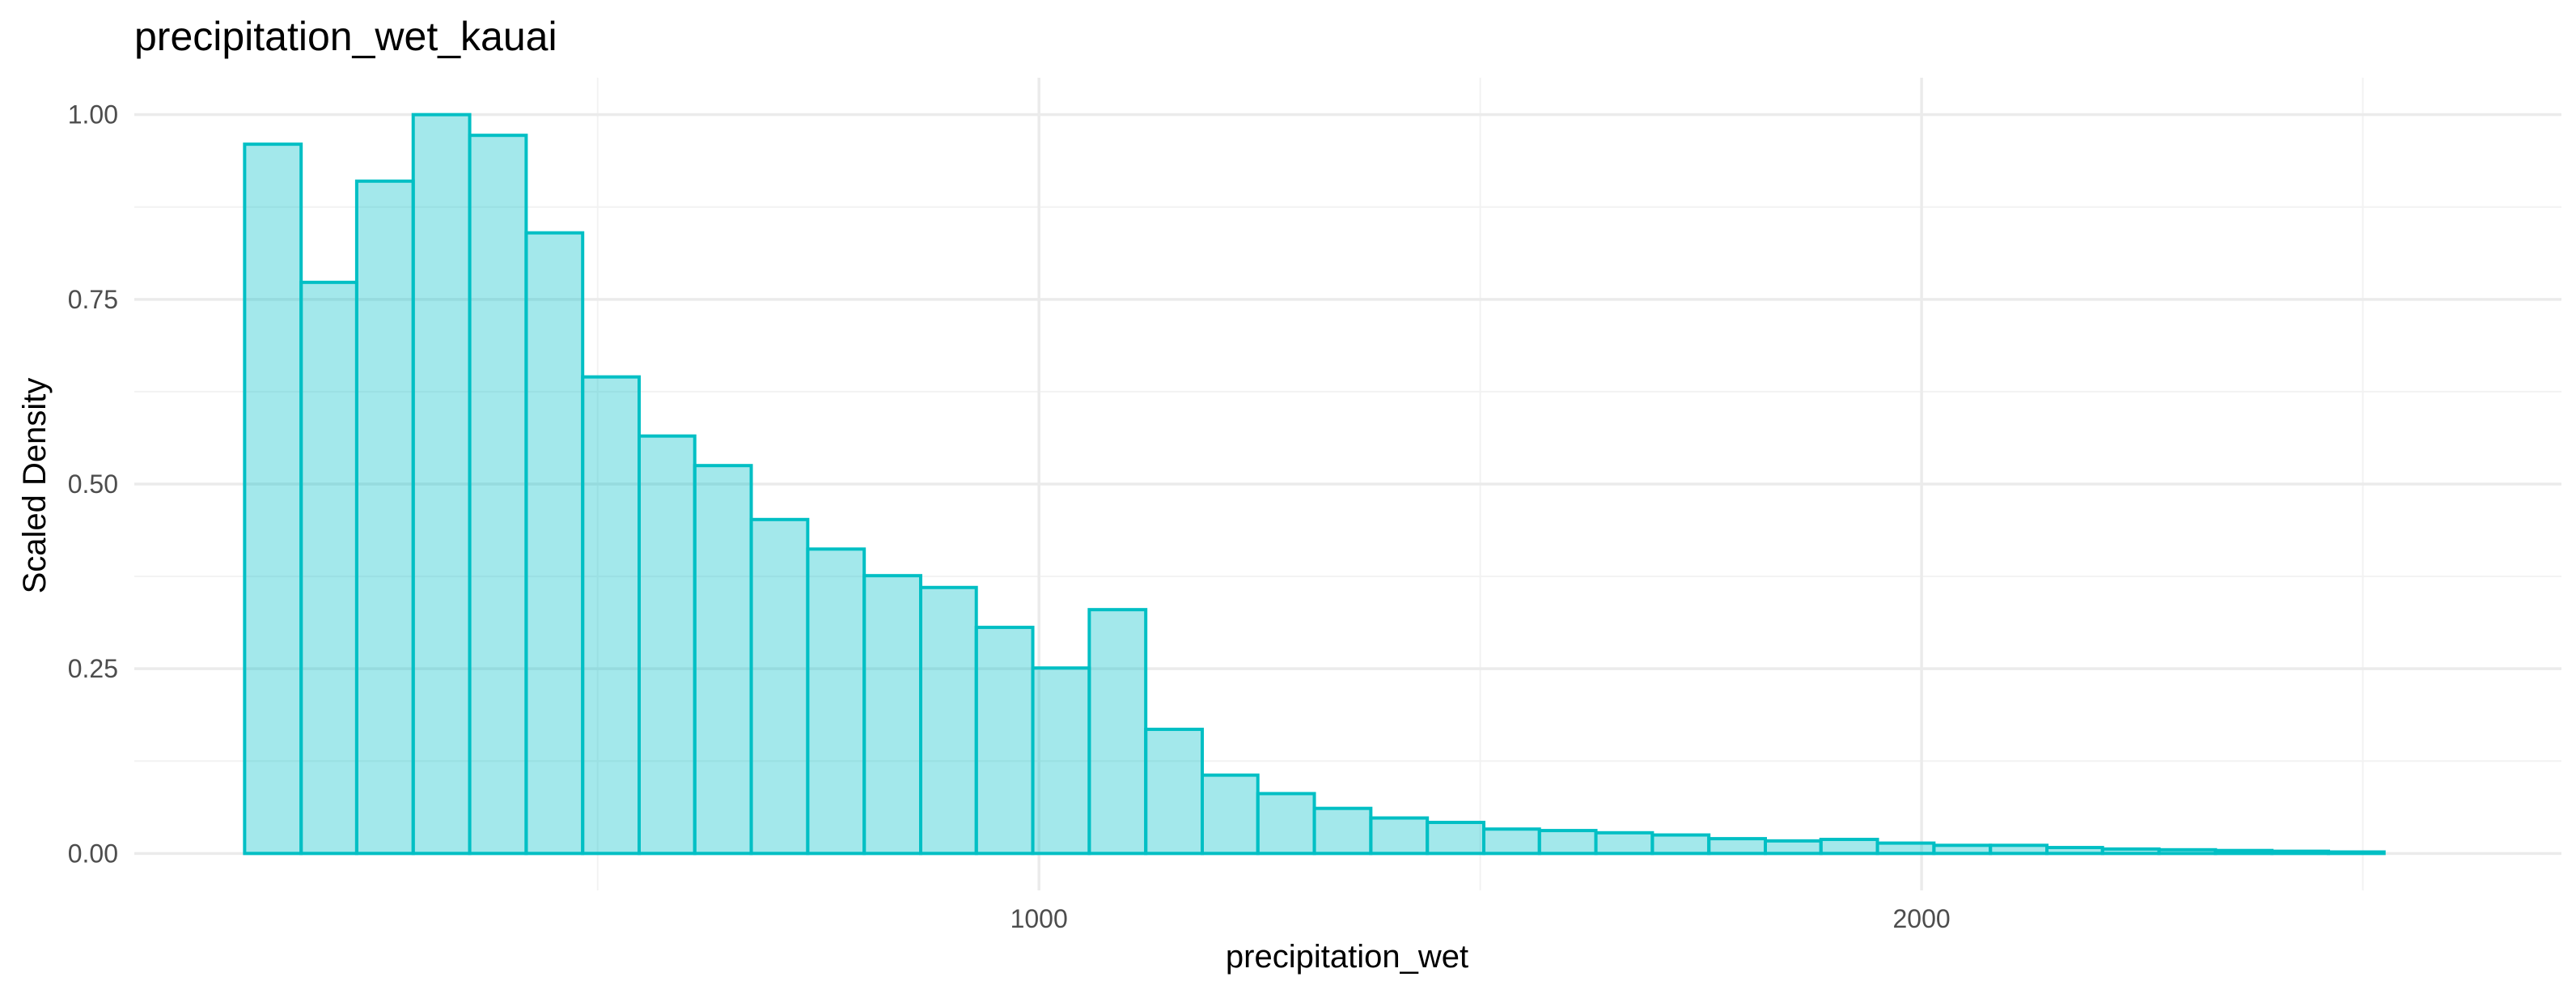  Describe the element at coordinates (35, 486) in the screenshot. I see `y-axis-title: Scaled Density` at that location.